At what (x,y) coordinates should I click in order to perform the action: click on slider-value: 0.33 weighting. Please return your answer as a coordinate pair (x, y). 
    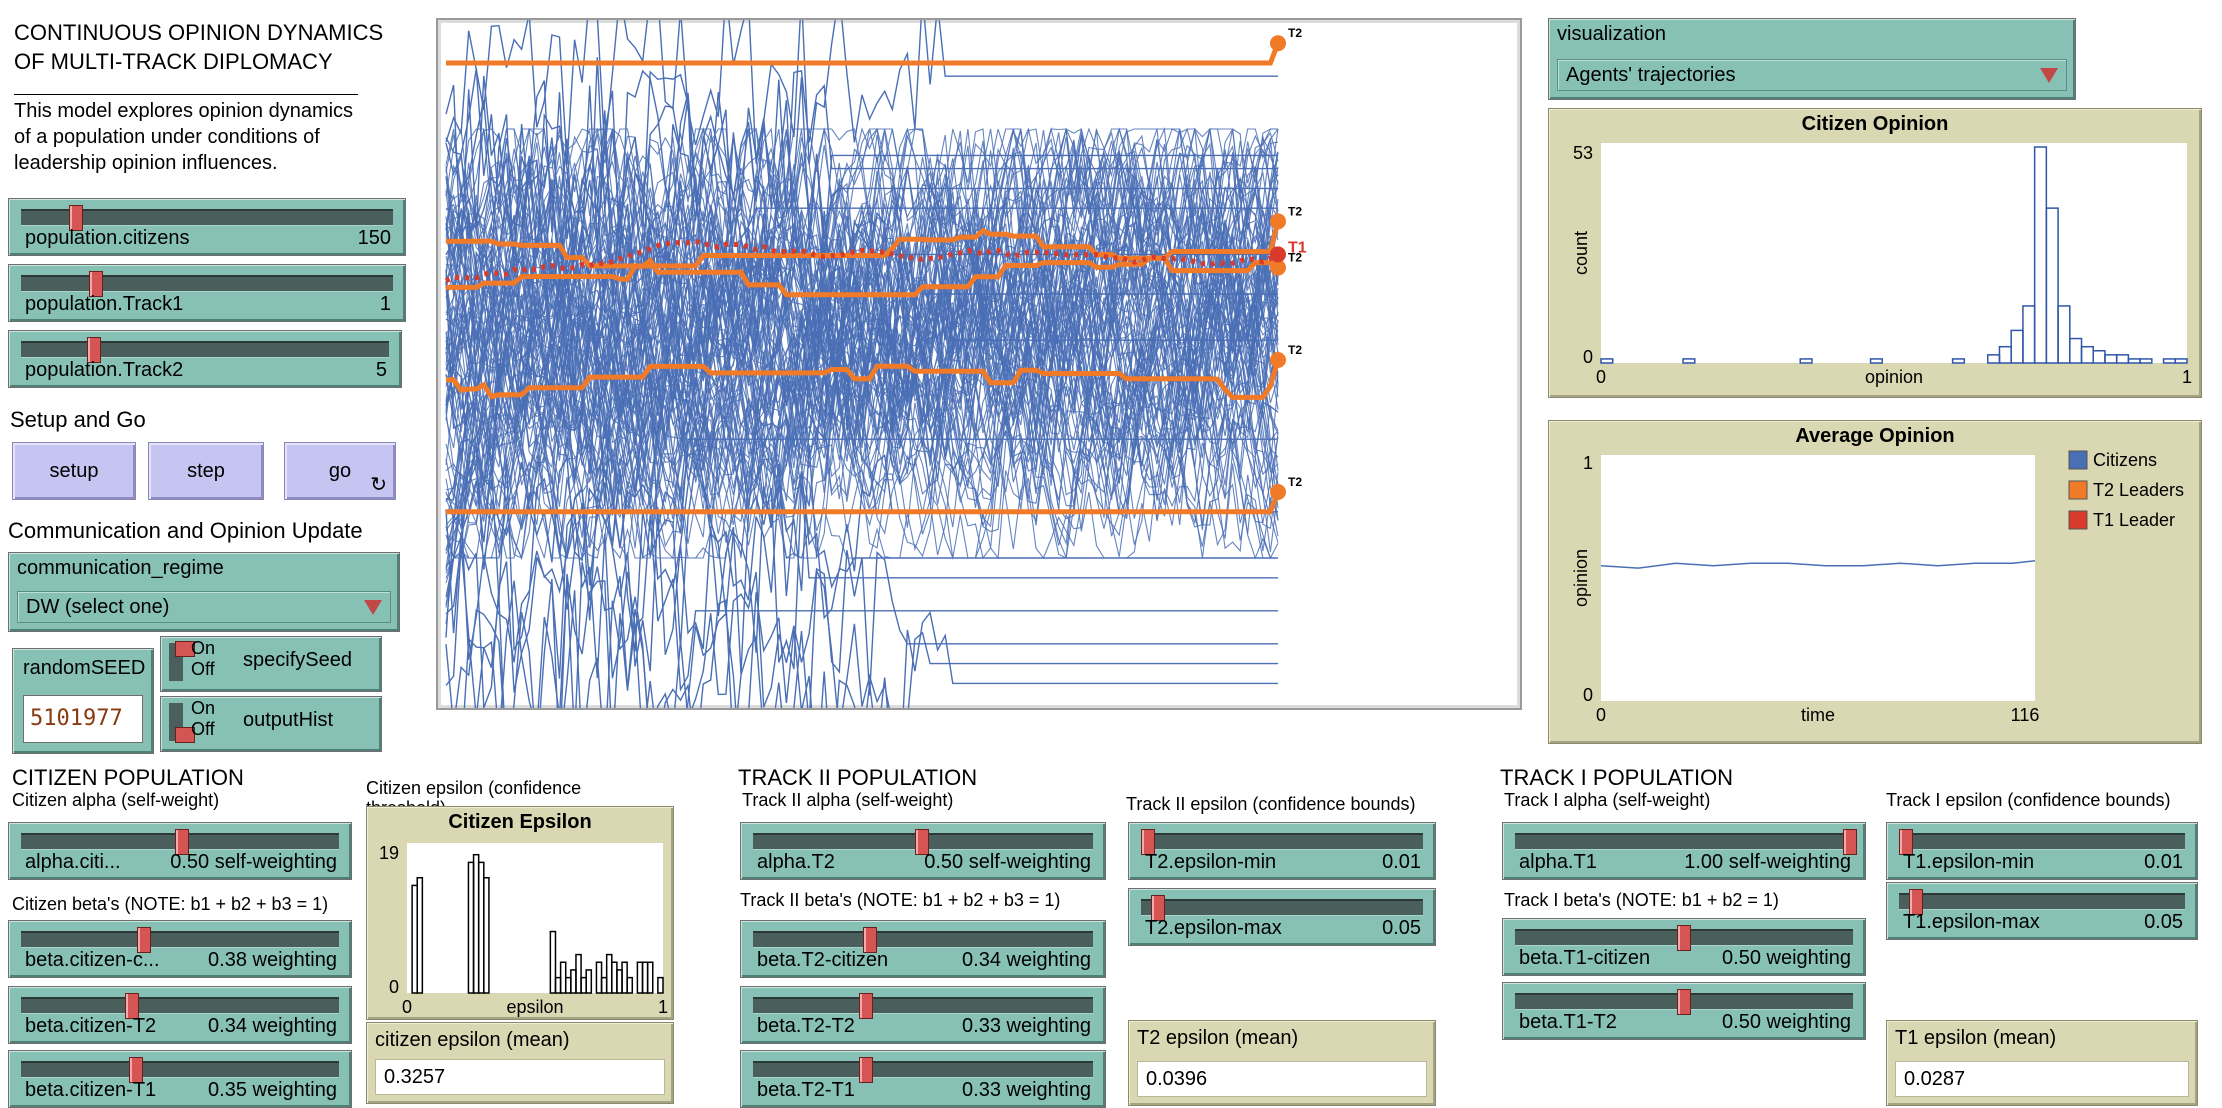
    Looking at the image, I should click on (1026, 1026).